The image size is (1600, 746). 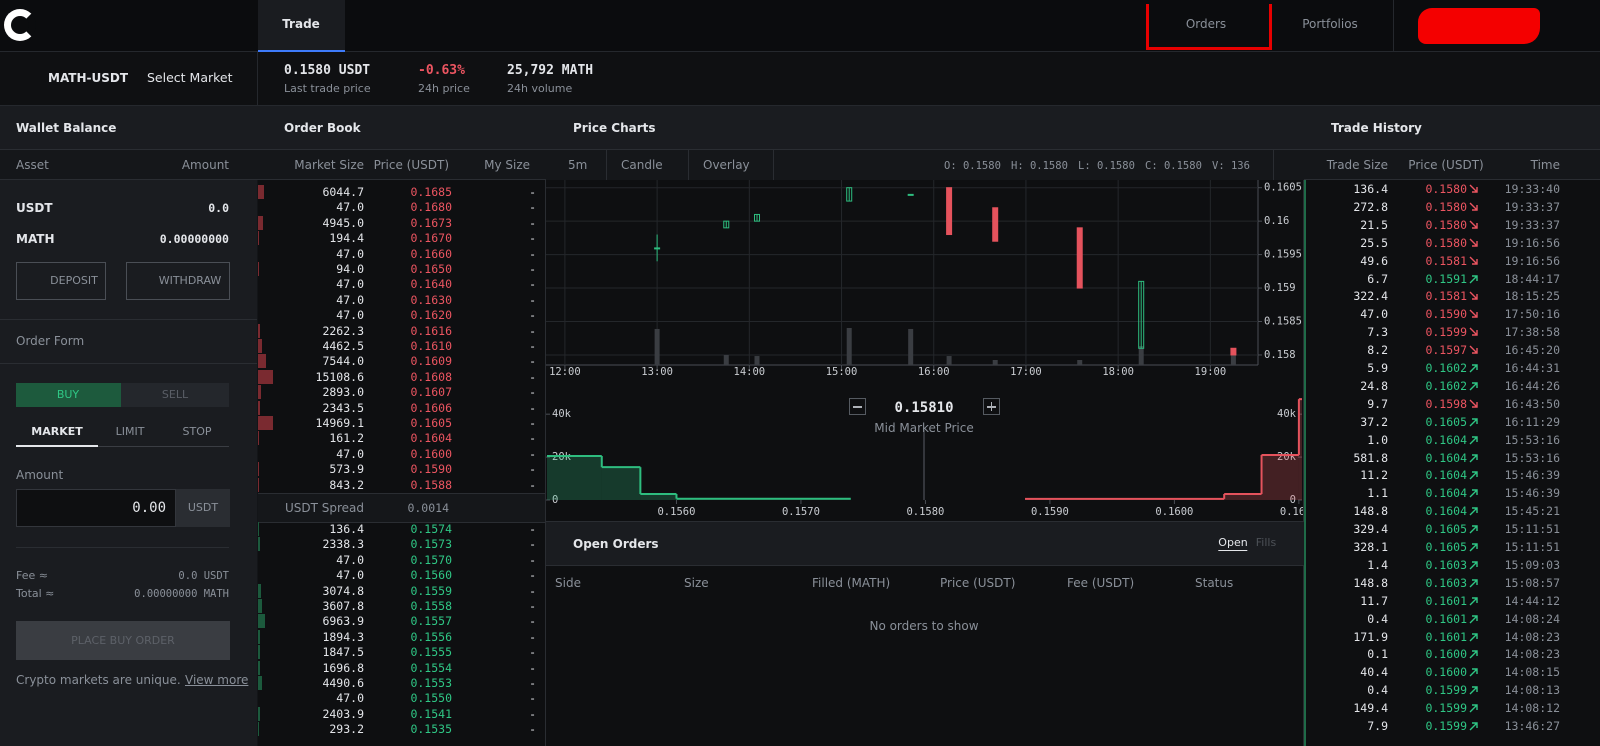 What do you see at coordinates (343, 544) in the screenshot?
I see `book-size: 2338.3` at bounding box center [343, 544].